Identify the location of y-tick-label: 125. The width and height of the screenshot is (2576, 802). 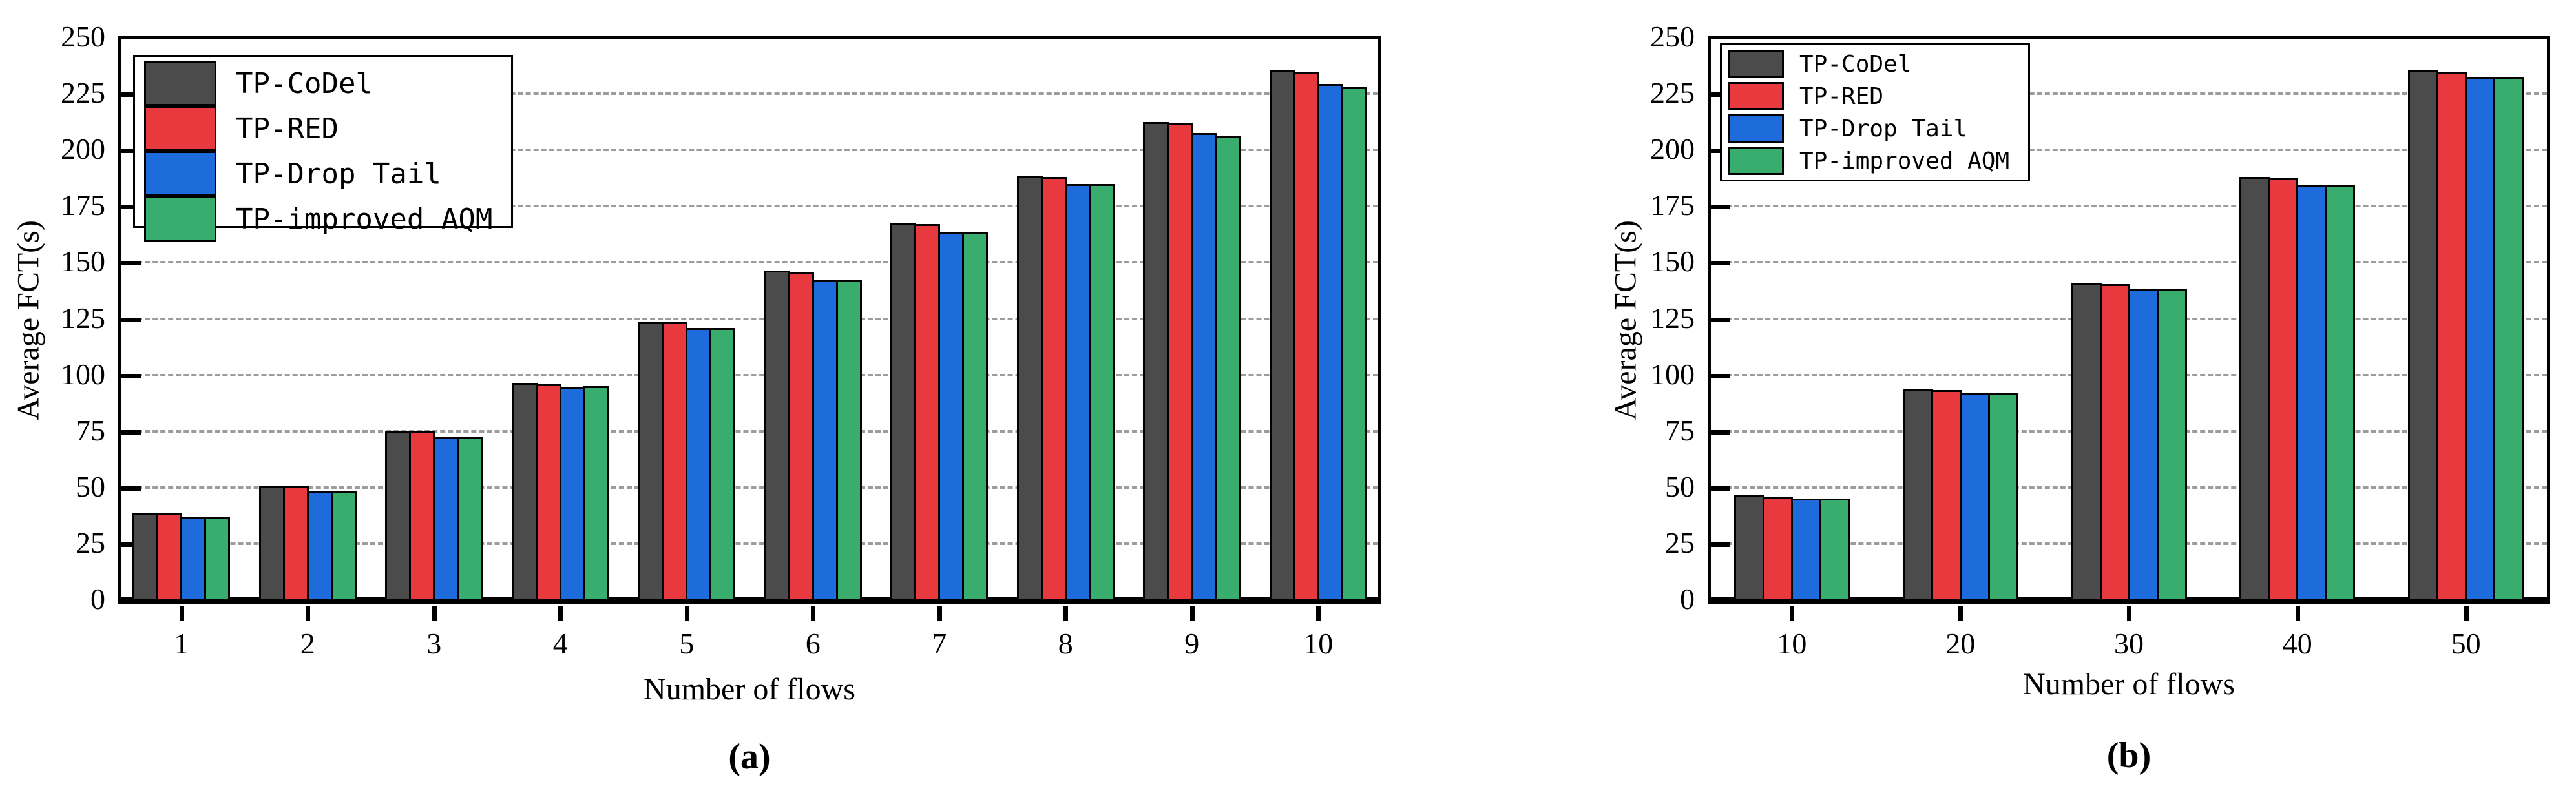
(83, 317).